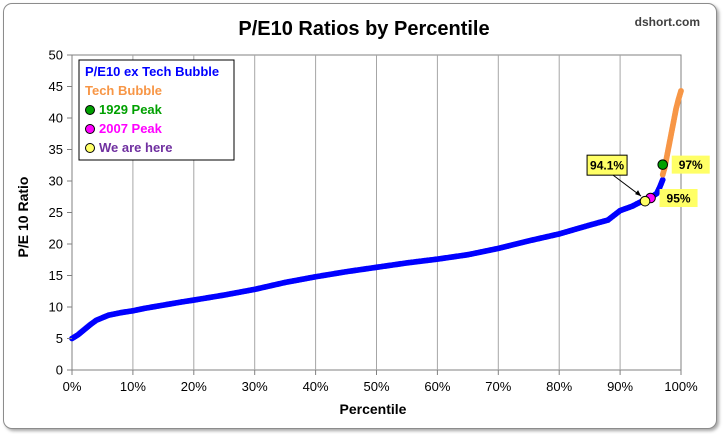 The image size is (724, 434). Describe the element at coordinates (56, 86) in the screenshot. I see `y-tick-label: 45` at that location.